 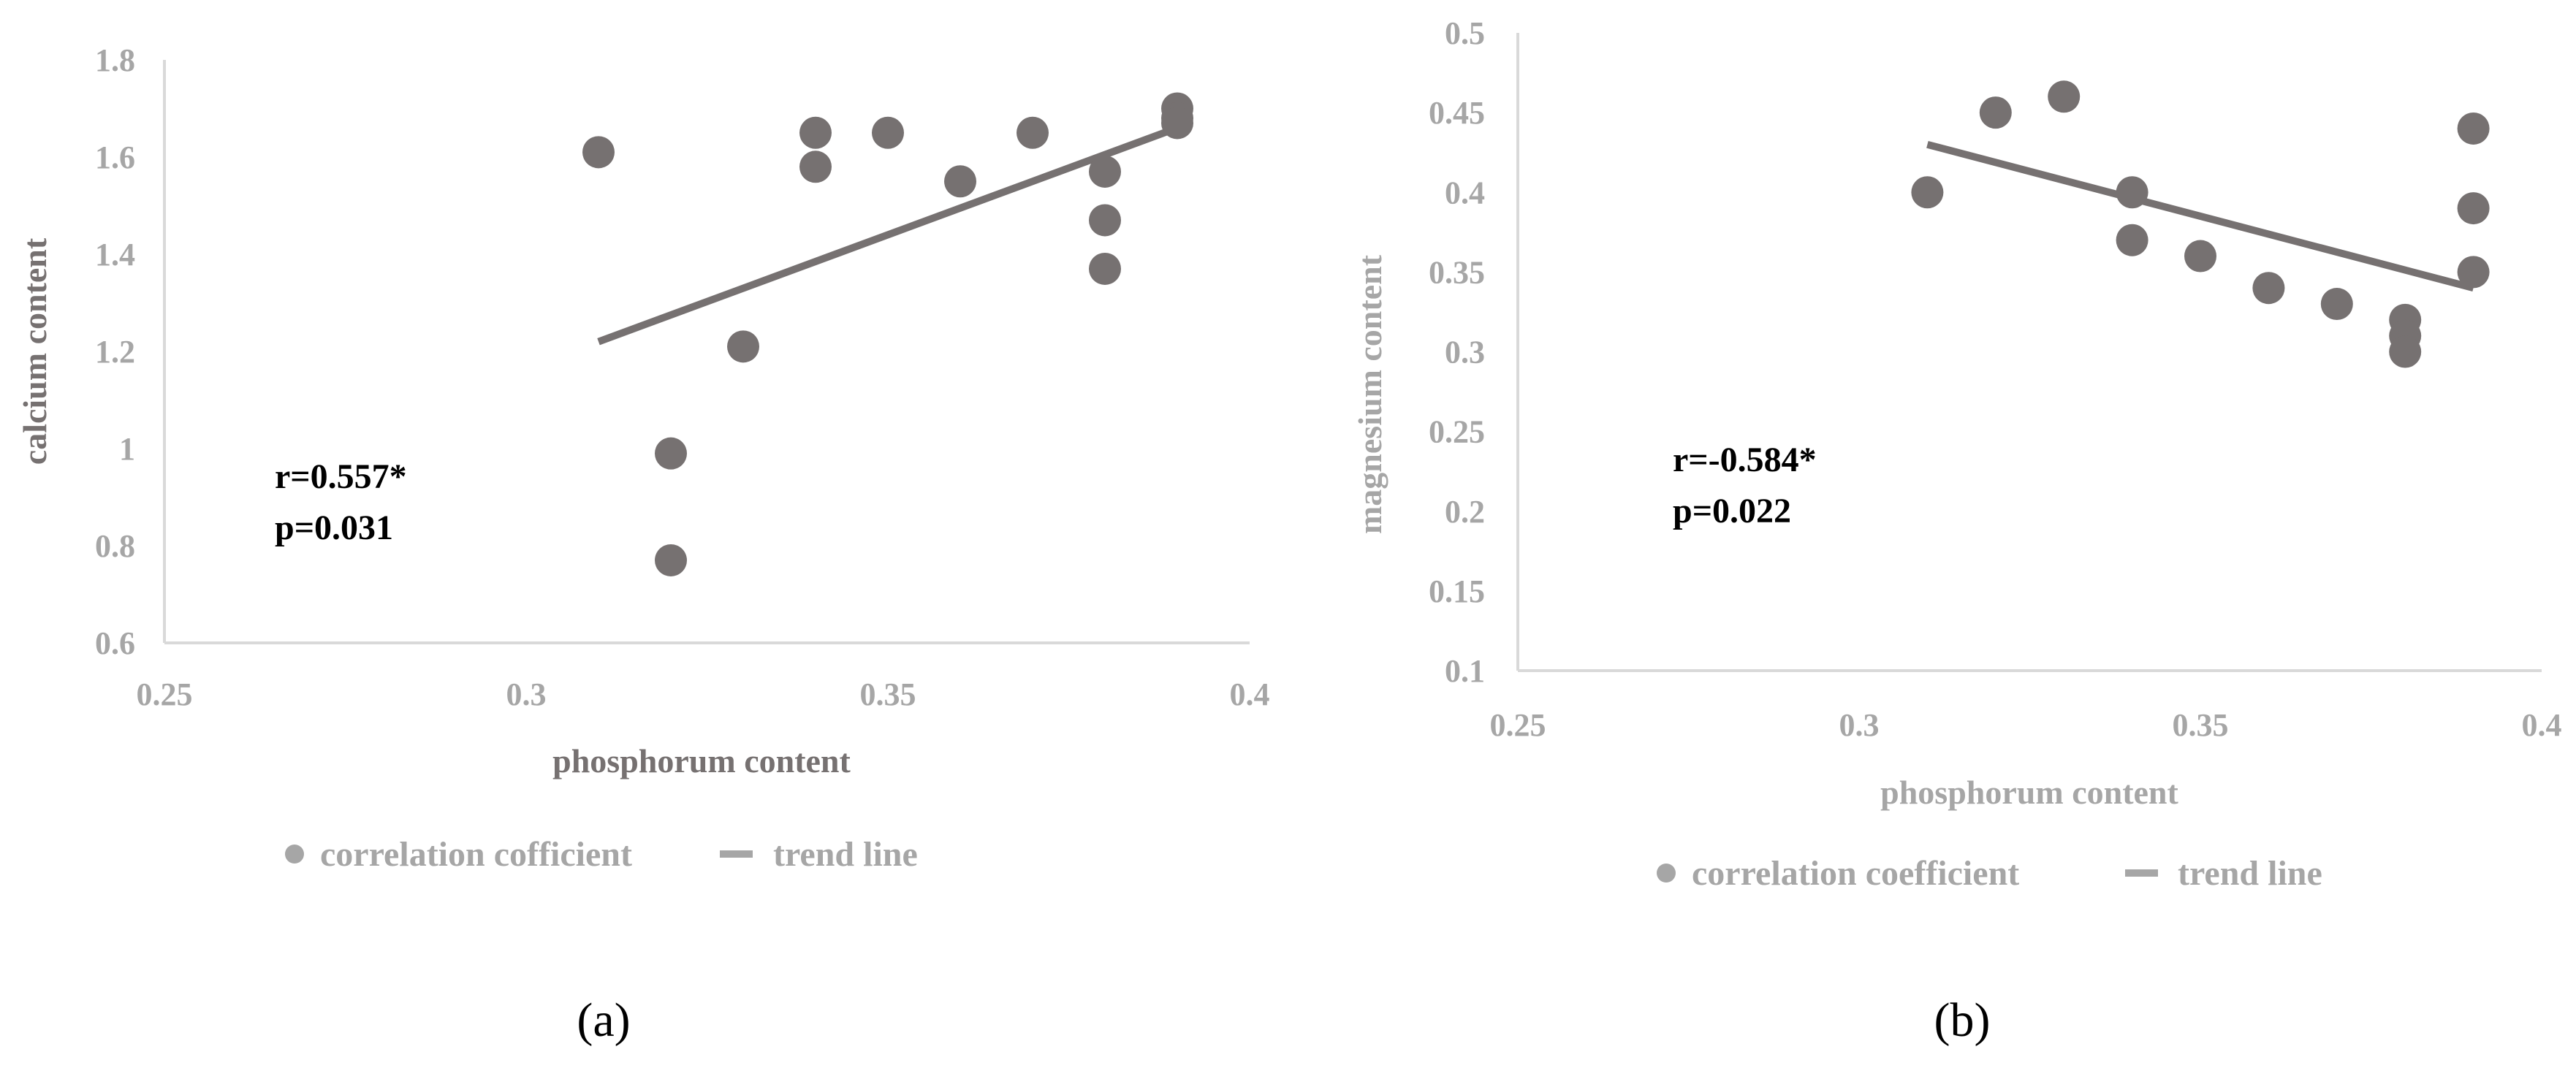 What do you see at coordinates (1465, 192) in the screenshot?
I see `chart-b-y-tick-label: 0.4` at bounding box center [1465, 192].